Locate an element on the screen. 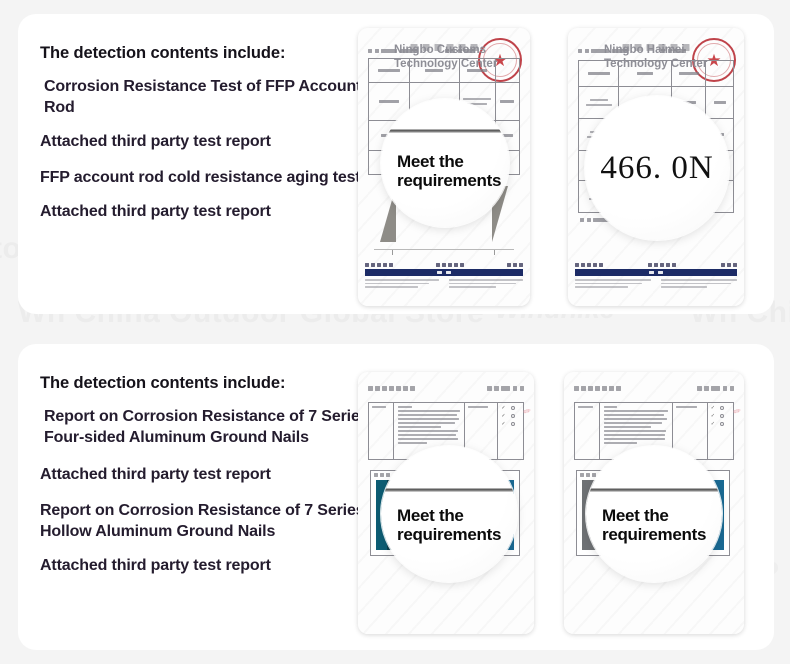 The image size is (790, 664). lens-3-caption: Meet the requirements is located at coordinates (449, 525).